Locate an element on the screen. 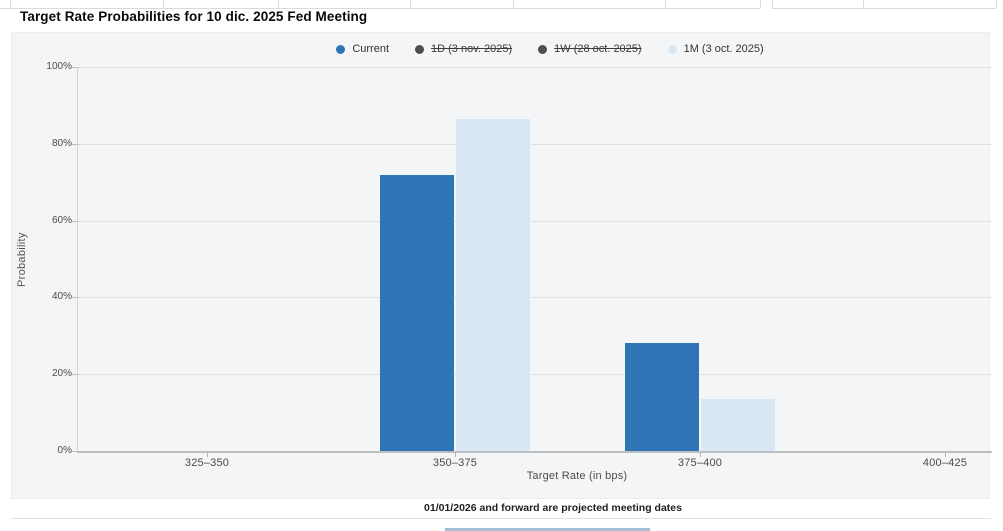 This screenshot has width=1003, height=531. legend-item-current: Current is located at coordinates (362, 49).